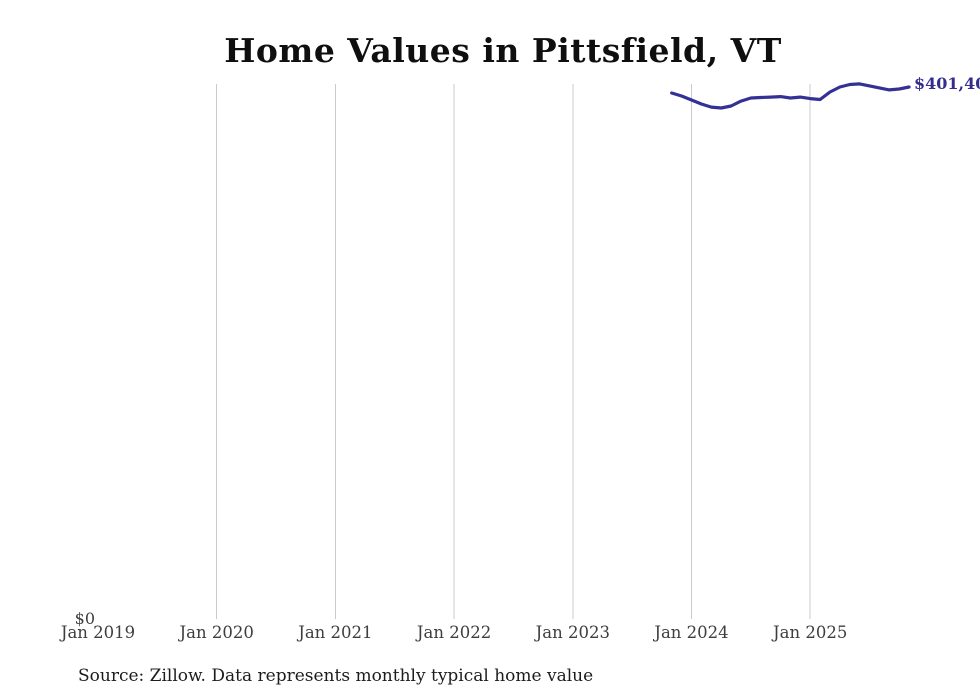  What do you see at coordinates (454, 632) in the screenshot?
I see `x-tick-label: Jan 2022` at bounding box center [454, 632].